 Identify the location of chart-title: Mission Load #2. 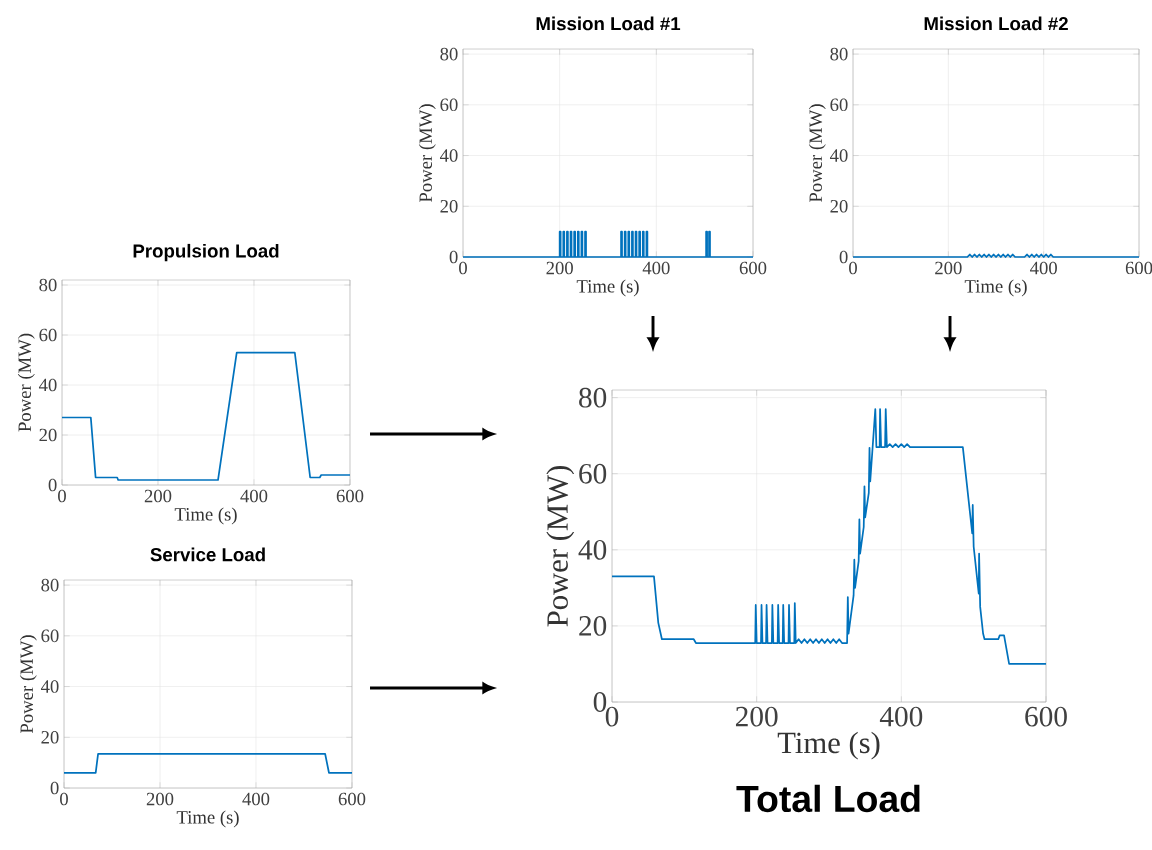
(996, 23).